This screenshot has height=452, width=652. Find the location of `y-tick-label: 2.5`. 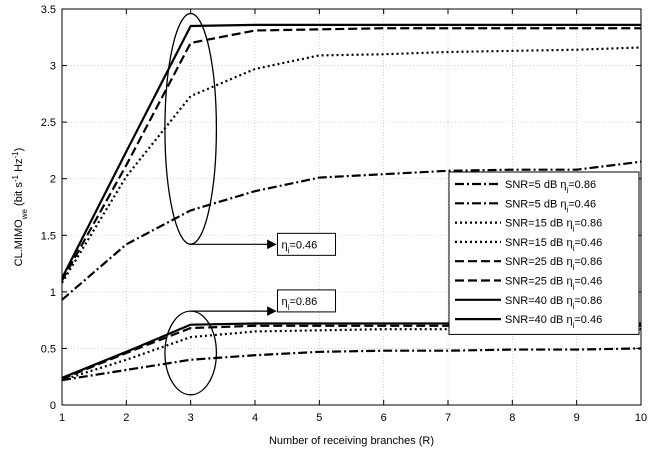

y-tick-label: 2.5 is located at coordinates (48, 123).